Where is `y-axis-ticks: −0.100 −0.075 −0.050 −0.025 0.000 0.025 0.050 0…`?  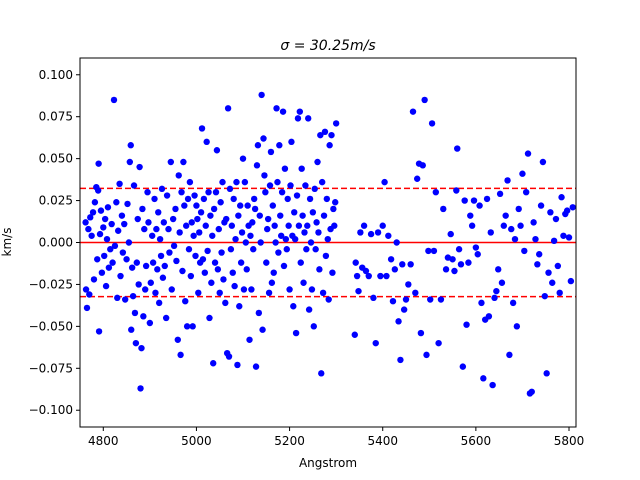
y-axis-ticks: −0.100 −0.075 −0.050 −0.025 0.000 0.025 0.050 0… is located at coordinates (54, 242).